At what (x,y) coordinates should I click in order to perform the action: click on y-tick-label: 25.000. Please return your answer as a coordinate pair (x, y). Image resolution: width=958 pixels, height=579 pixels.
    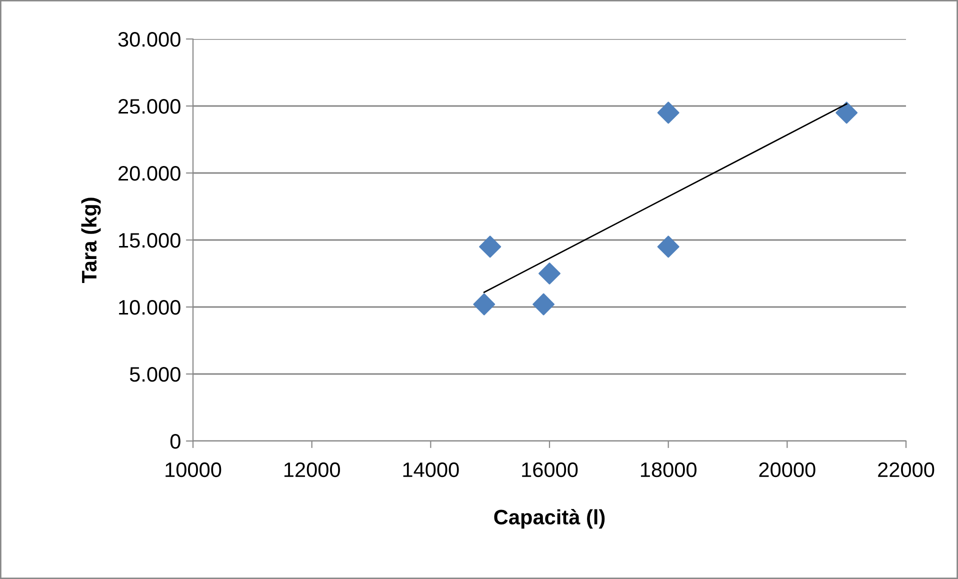
    Looking at the image, I should click on (149, 106).